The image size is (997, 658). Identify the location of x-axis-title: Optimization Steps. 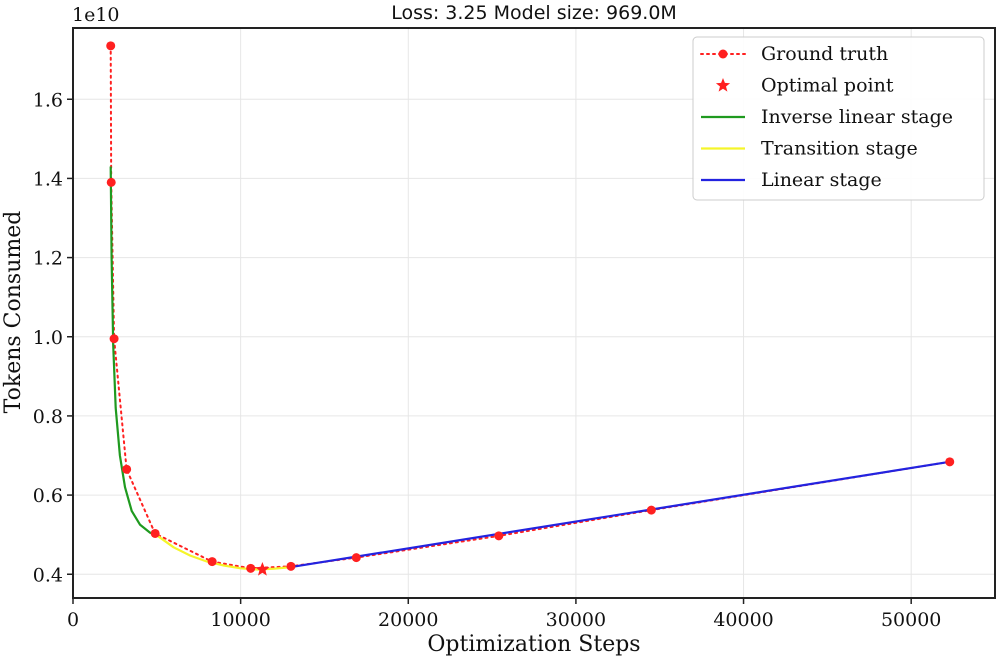
(533, 644).